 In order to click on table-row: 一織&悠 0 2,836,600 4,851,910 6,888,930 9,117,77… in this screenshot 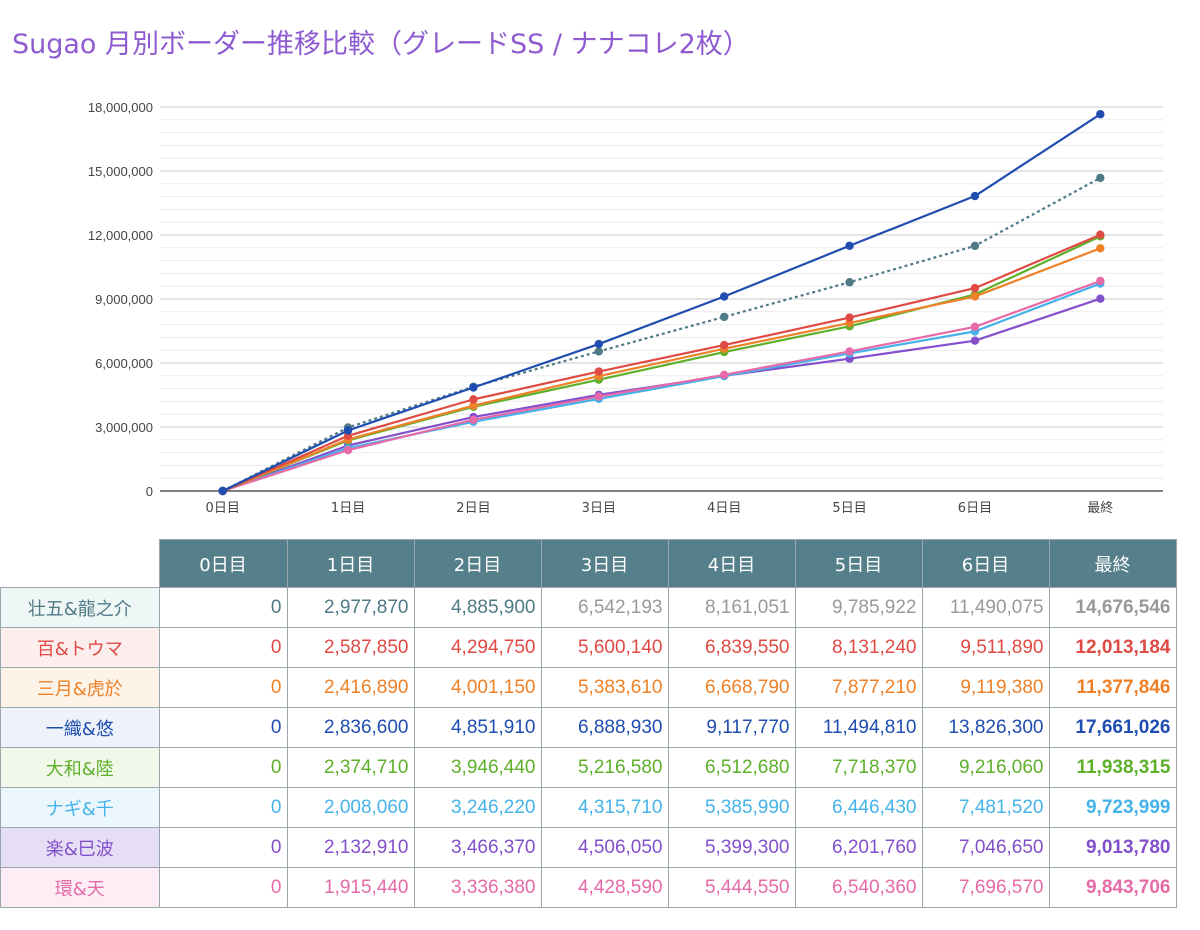, I will do `click(588, 727)`.